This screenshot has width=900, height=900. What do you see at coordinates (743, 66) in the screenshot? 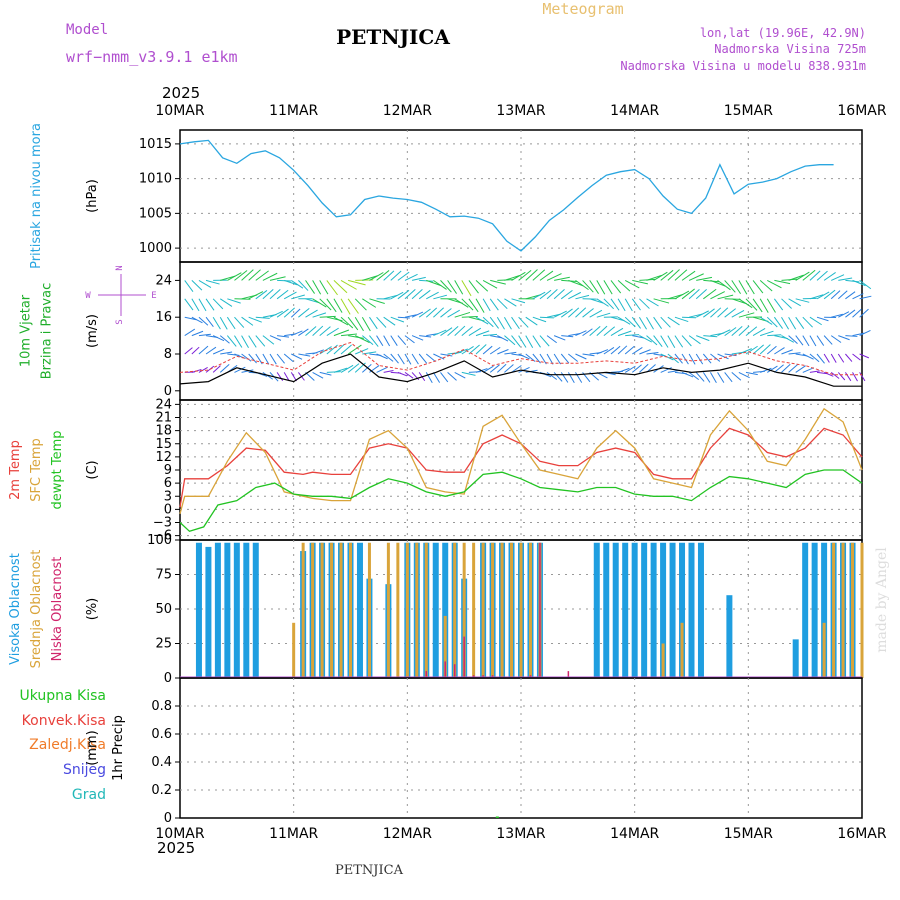
I see `model-elevation-label: Nadmorska Visina u modelu 838.931m` at bounding box center [743, 66].